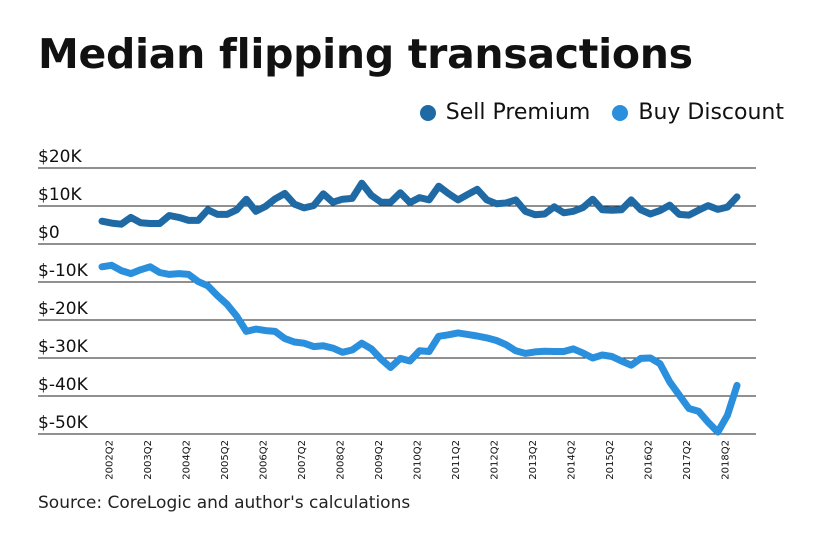  I want to click on x-tick-label: 2016Q2, so click(648, 460).